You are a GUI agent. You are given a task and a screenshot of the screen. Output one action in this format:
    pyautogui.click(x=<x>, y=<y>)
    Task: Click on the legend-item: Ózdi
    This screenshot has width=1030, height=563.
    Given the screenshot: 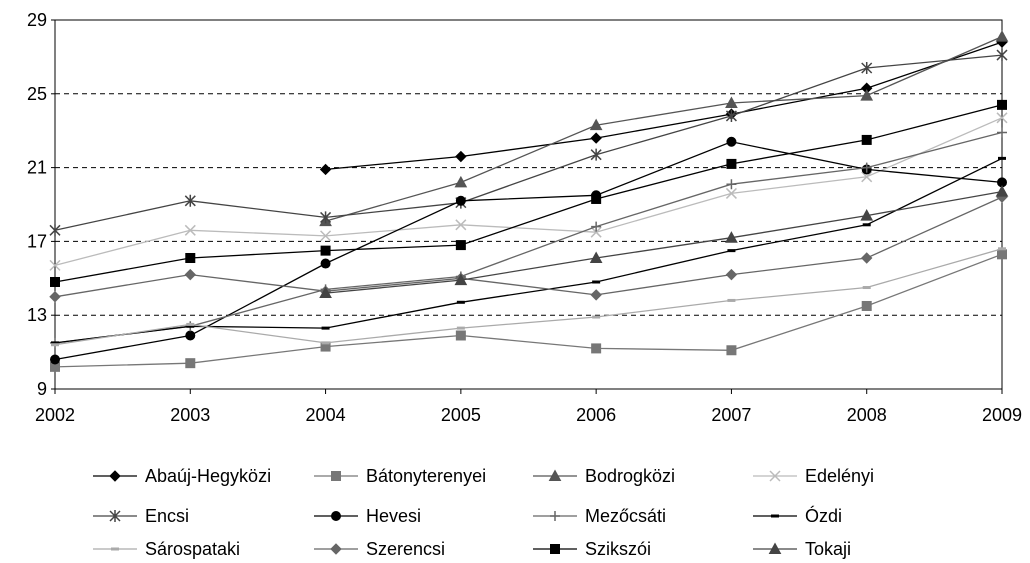 What is the action you would take?
    pyautogui.click(x=797, y=515)
    